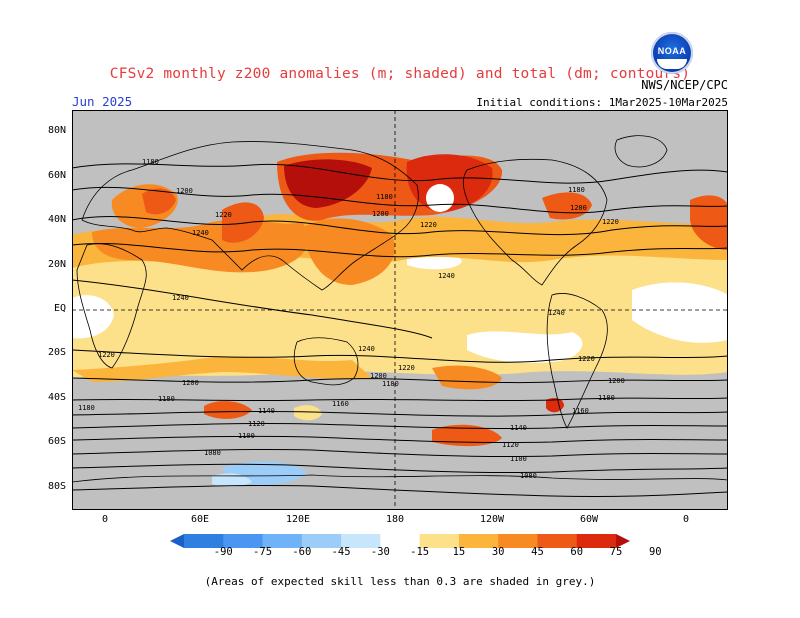 The image size is (800, 618). Describe the element at coordinates (111, 306) in the screenshot. I see `coast-africa` at that location.